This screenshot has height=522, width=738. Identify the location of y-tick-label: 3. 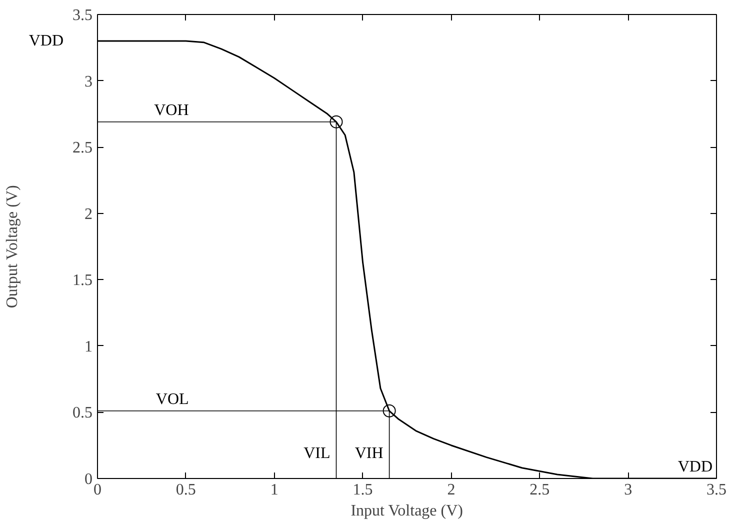
(88, 81).